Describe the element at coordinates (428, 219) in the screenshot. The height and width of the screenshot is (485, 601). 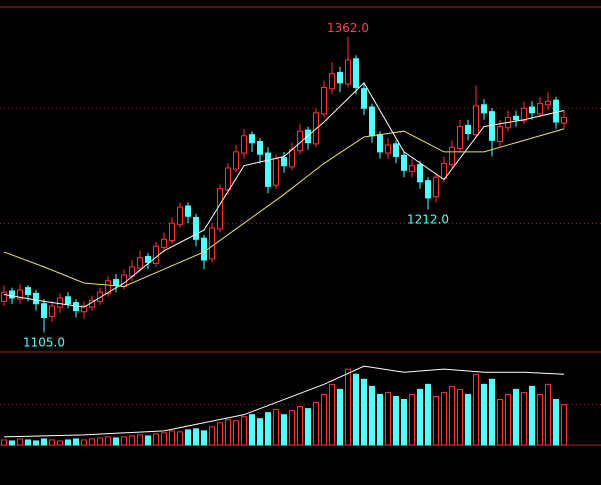
I see `price-annotation: 1212.0` at that location.